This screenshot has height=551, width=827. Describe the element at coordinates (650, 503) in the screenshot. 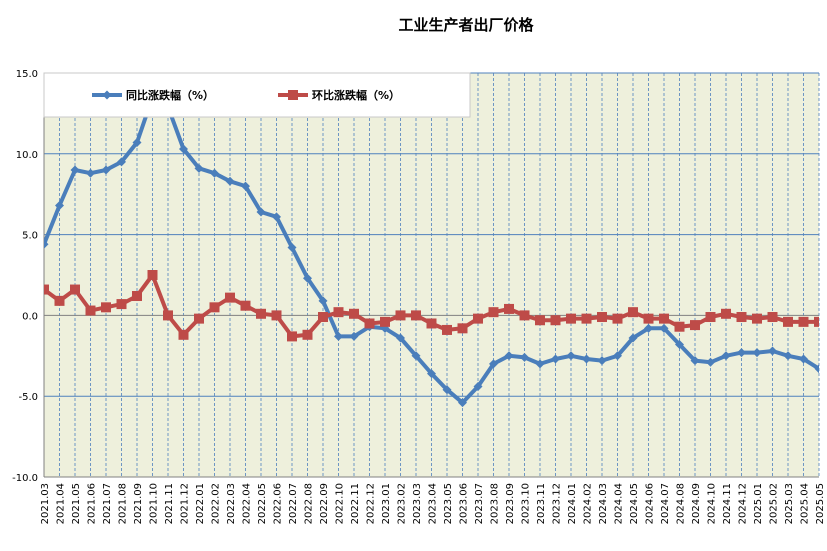

I see `x-tick-label: 2024.06` at that location.